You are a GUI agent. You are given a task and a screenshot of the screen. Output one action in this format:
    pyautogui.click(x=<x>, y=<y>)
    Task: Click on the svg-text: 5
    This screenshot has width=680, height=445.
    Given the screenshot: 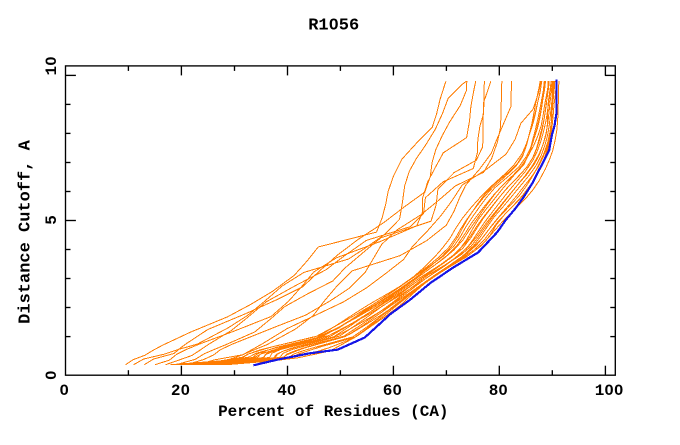 What is the action you would take?
    pyautogui.click(x=52, y=220)
    